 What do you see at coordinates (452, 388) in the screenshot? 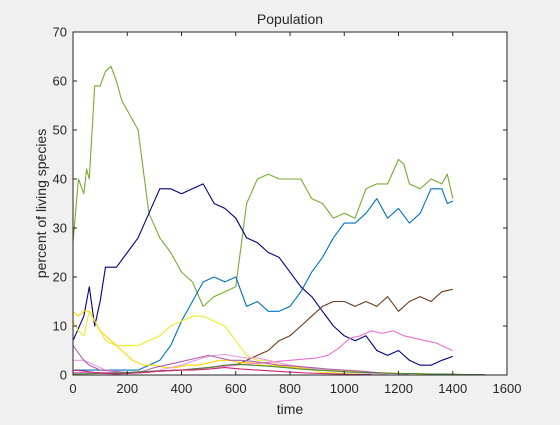
I see `x-tick-label: 1400` at bounding box center [452, 388].